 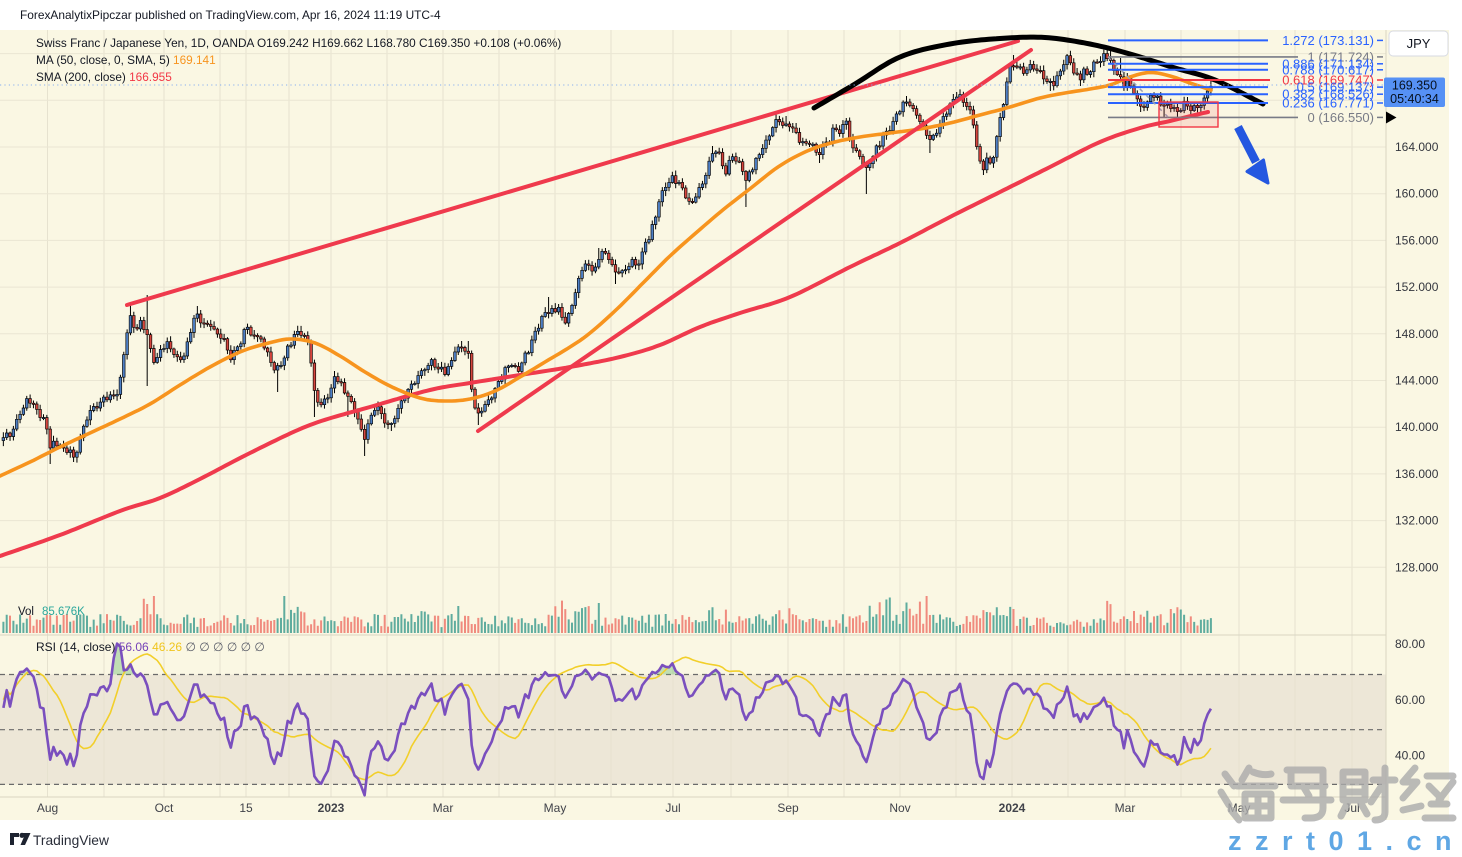 What do you see at coordinates (1417, 194) in the screenshot?
I see `svg-text: 160.000` at bounding box center [1417, 194].